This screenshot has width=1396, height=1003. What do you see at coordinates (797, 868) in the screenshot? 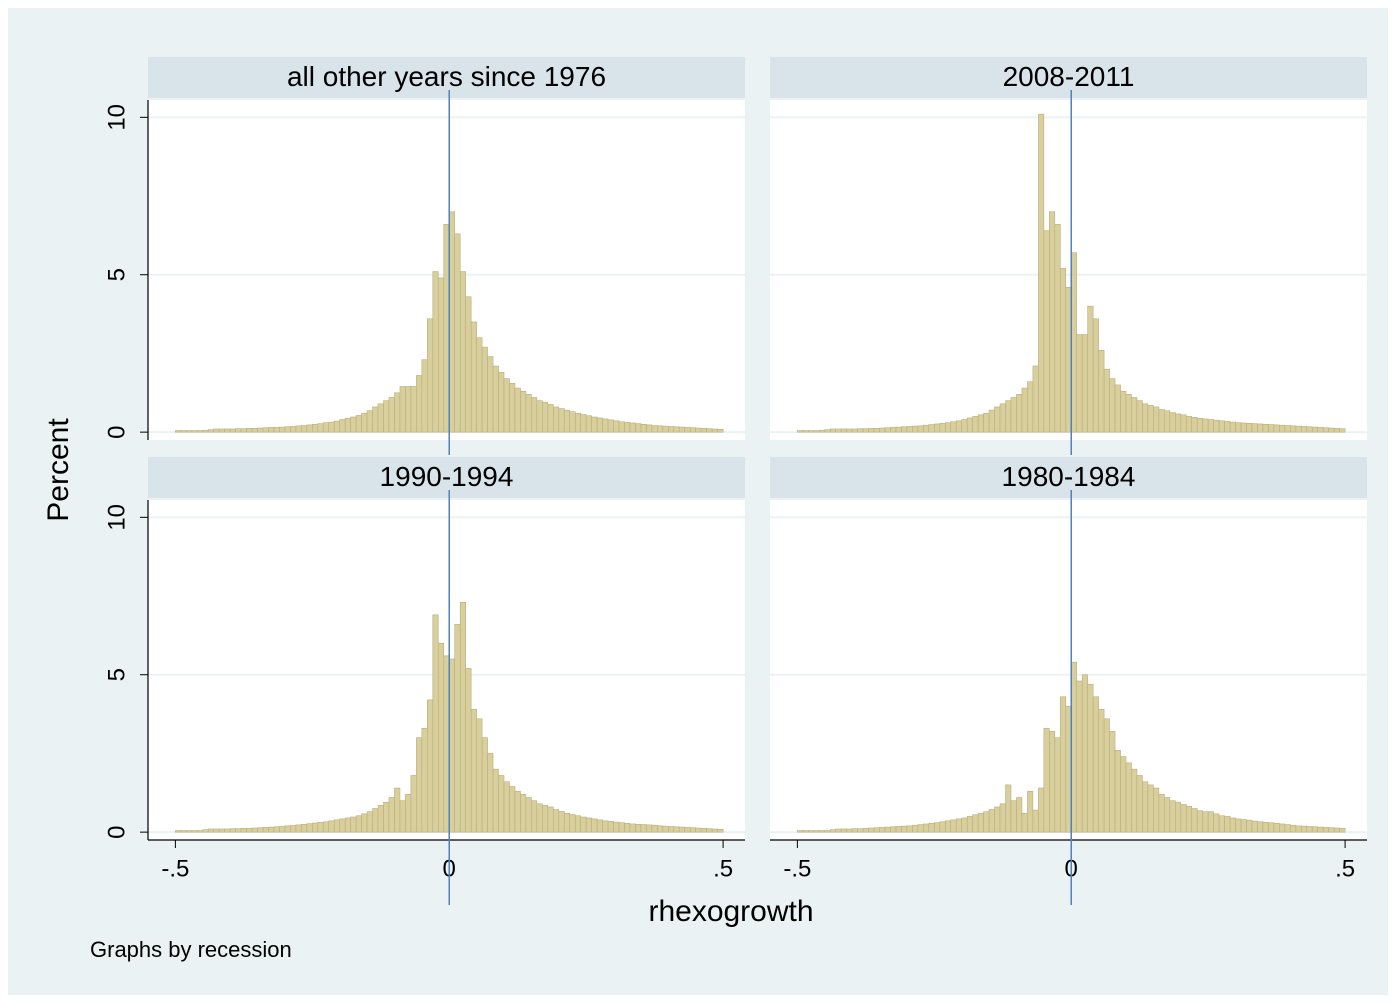
I see `x-tick-label: -.5` at bounding box center [797, 868].